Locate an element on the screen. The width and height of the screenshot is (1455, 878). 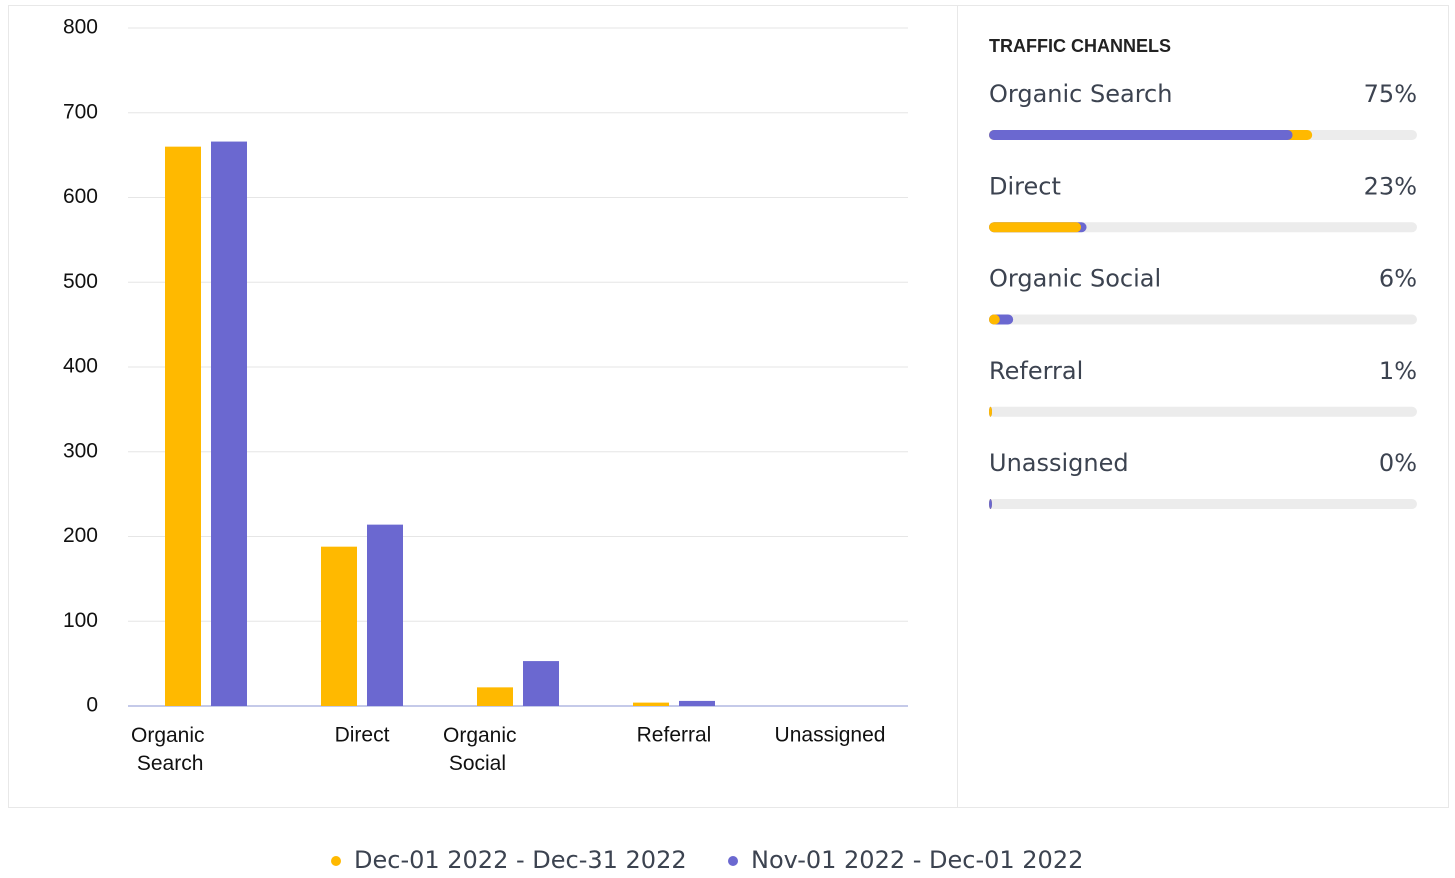
x-tick-label: Direct is located at coordinates (362, 735).